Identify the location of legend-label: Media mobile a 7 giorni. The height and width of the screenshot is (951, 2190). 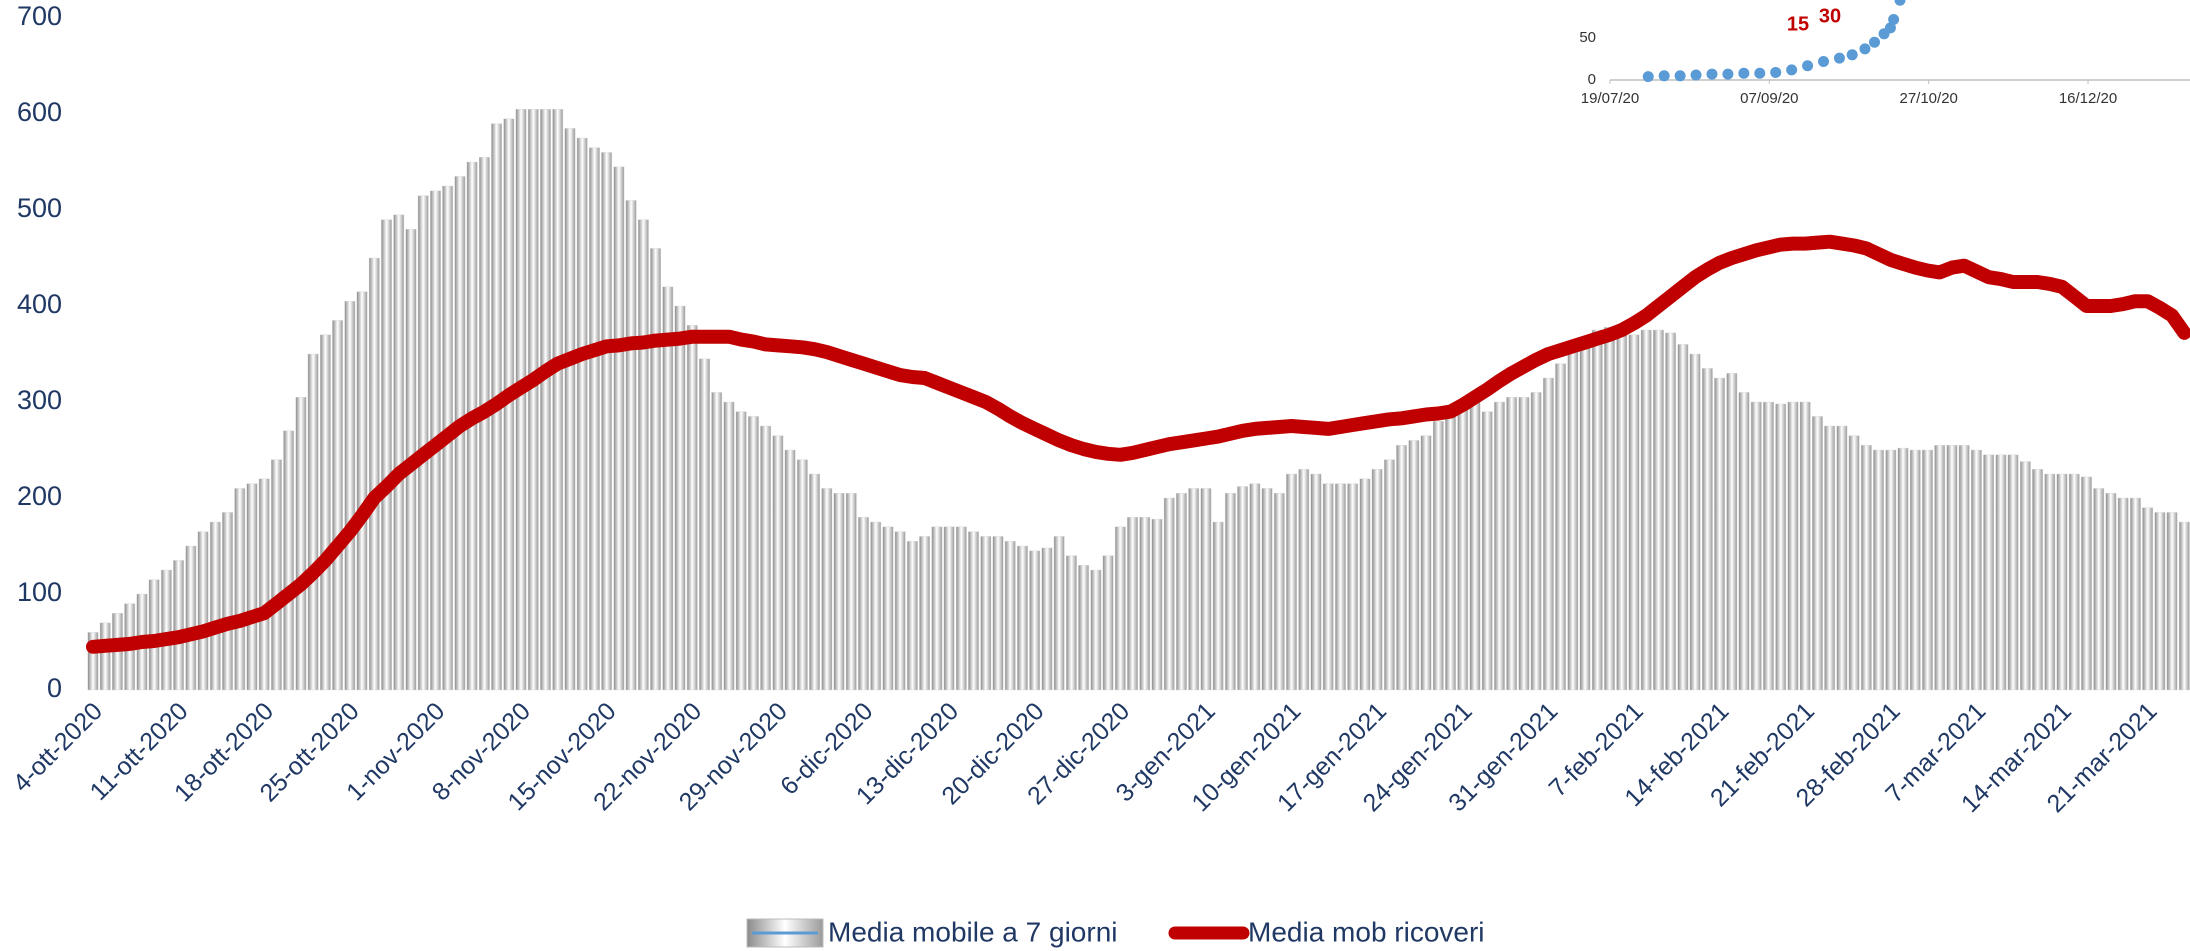
(973, 931).